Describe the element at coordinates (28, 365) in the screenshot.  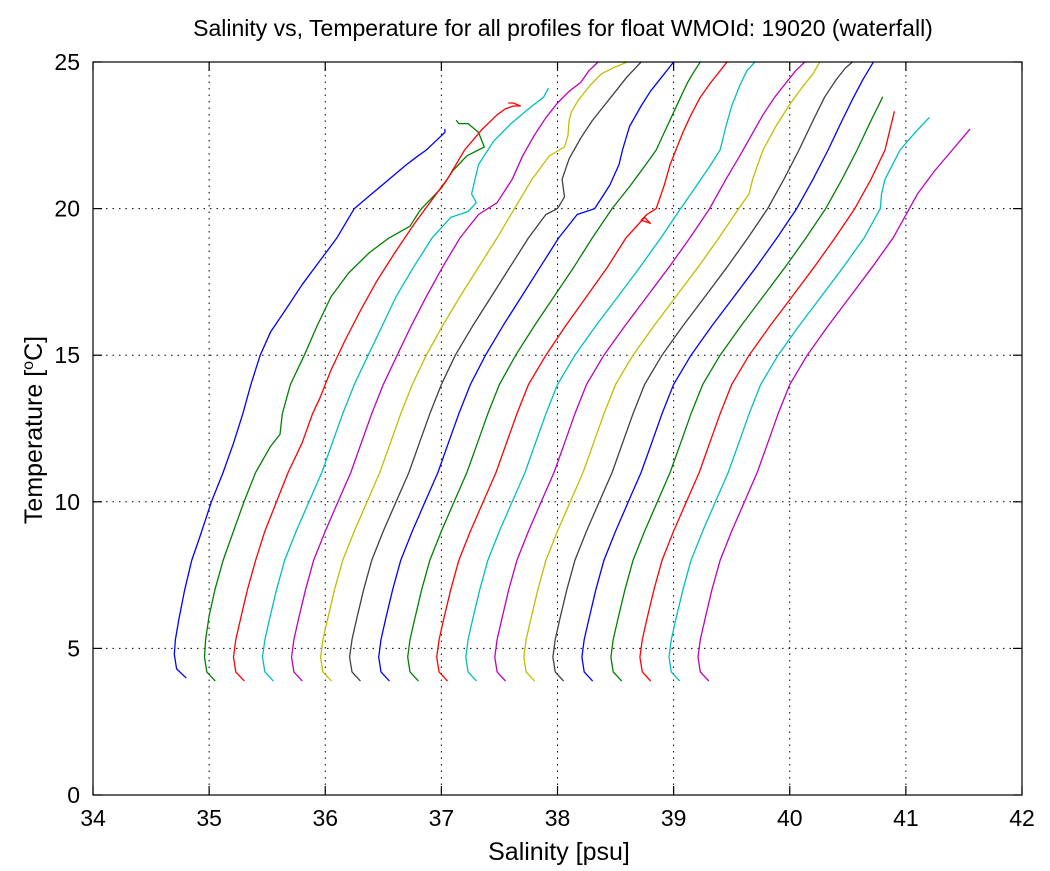
I see `y-axis-label-superscript: o` at that location.